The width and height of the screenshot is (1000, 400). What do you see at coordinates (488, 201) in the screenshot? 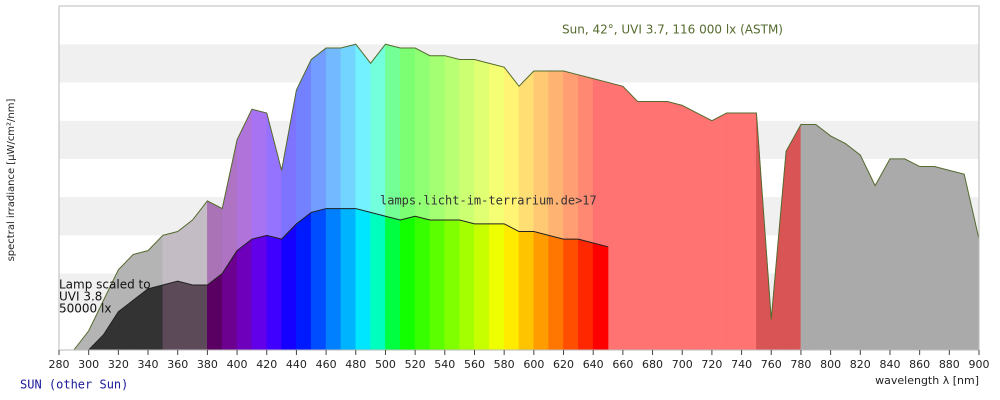
I see `series-label: lamps.licht-im-terrarium.de>17` at bounding box center [488, 201].